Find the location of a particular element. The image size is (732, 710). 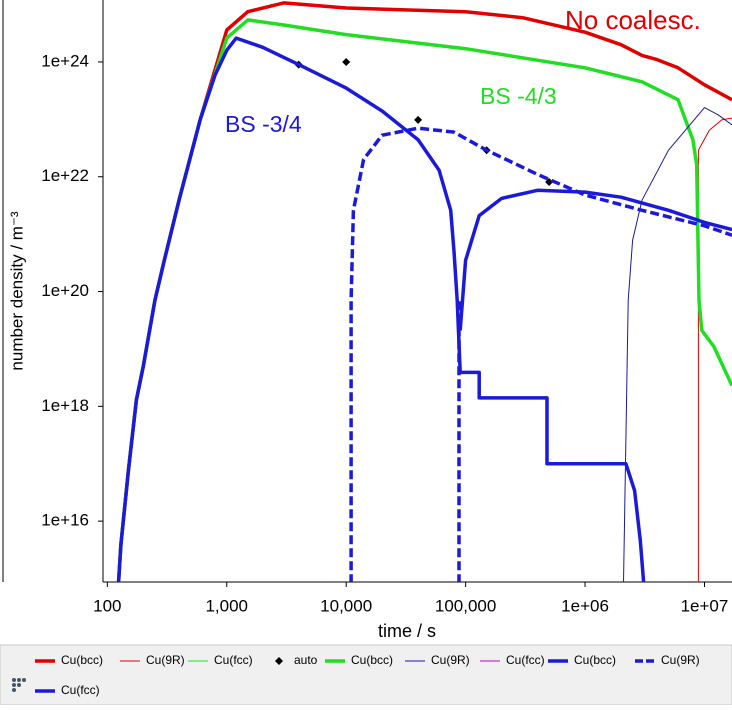

x-tick-label: 1e+06 is located at coordinates (585, 605).